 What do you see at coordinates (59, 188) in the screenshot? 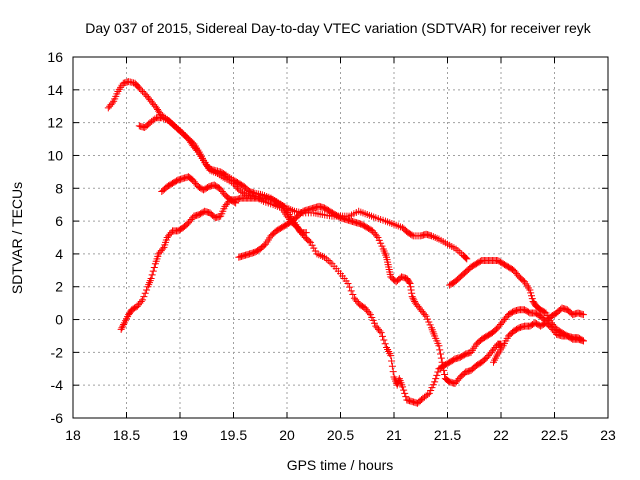
I see `y-tick-label: 8` at bounding box center [59, 188].